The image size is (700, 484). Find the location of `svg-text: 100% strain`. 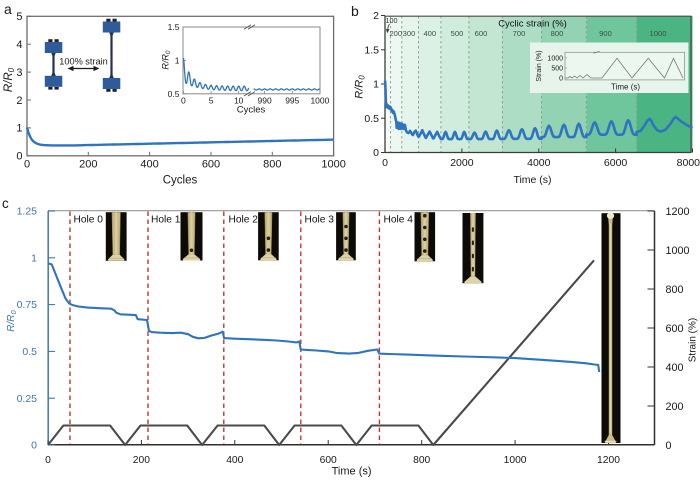

svg-text: 100% strain is located at coordinates (83, 62).